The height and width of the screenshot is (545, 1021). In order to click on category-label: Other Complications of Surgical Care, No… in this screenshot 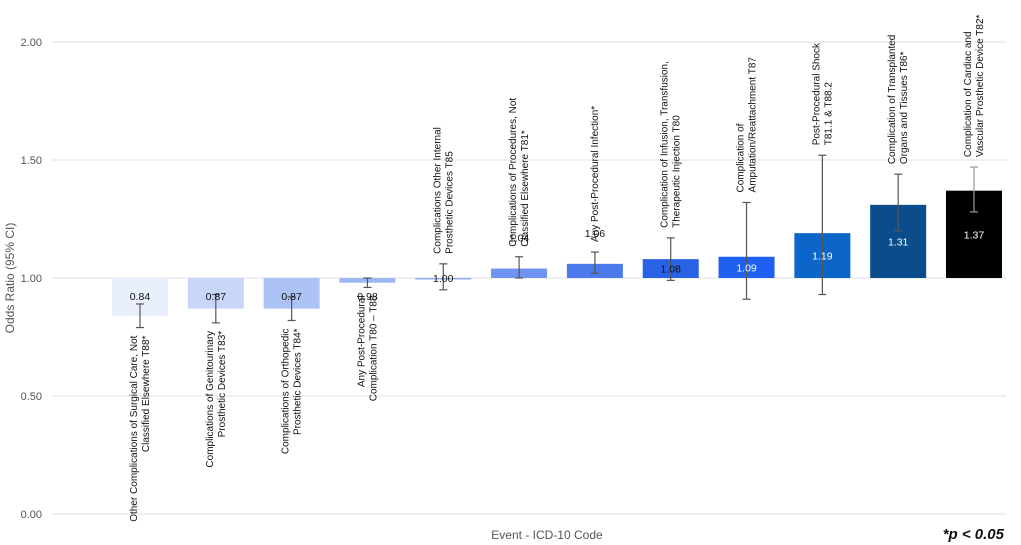, I will do `click(140, 428)`.